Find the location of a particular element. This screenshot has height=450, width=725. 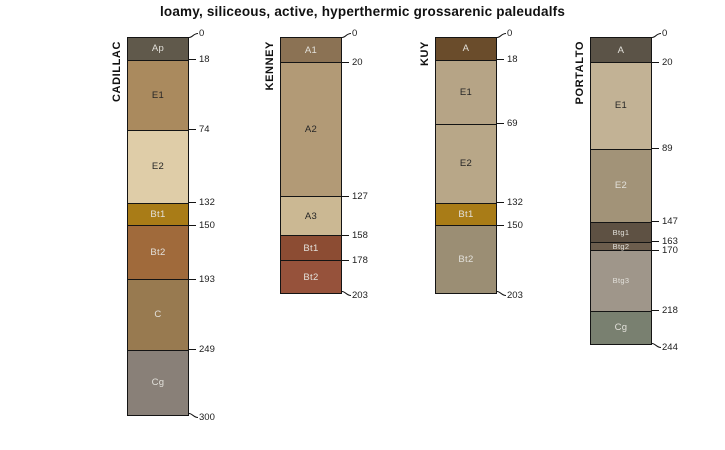

horizon-label: A3 is located at coordinates (311, 216).